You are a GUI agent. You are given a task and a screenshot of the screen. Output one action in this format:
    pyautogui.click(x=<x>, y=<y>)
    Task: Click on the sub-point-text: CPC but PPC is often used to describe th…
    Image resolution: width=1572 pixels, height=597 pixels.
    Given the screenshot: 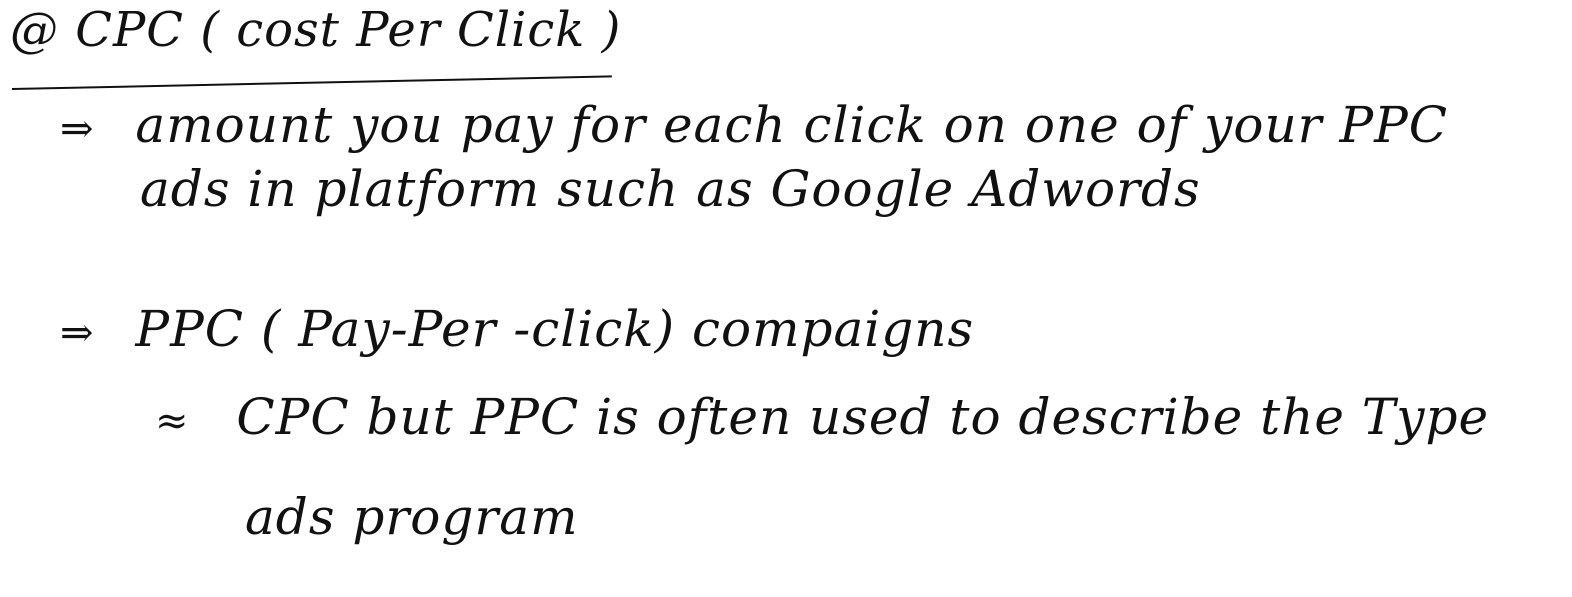 What is the action you would take?
    pyautogui.click(x=863, y=417)
    